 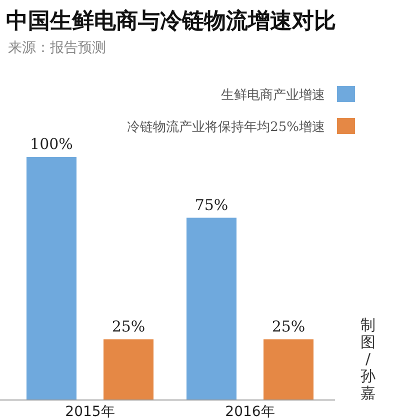 I want to click on data-label: 75%, so click(x=211, y=205).